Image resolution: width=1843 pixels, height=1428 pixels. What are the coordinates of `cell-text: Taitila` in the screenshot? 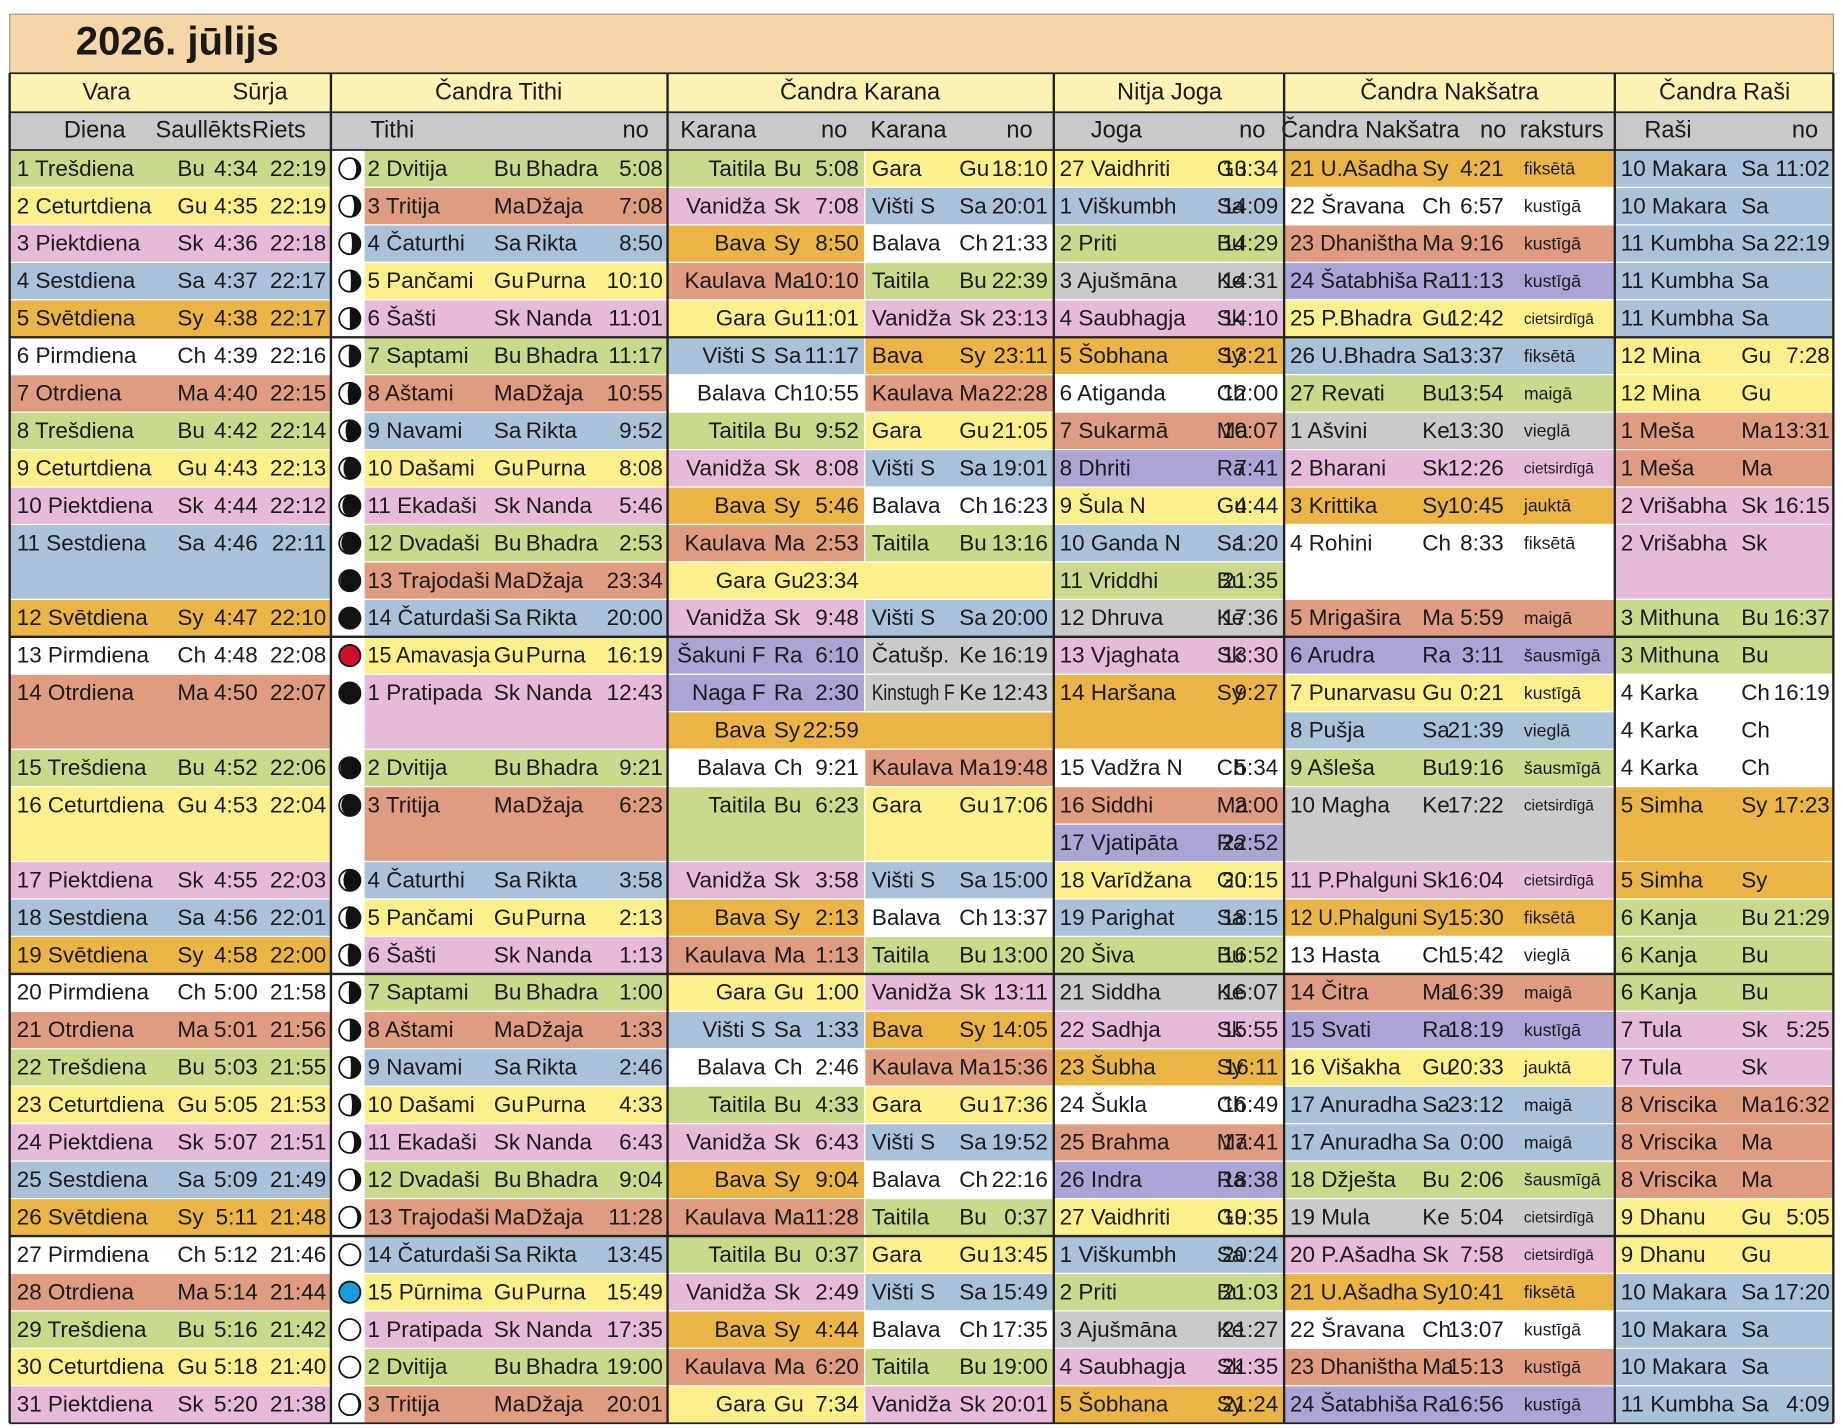 It's located at (737, 1254).